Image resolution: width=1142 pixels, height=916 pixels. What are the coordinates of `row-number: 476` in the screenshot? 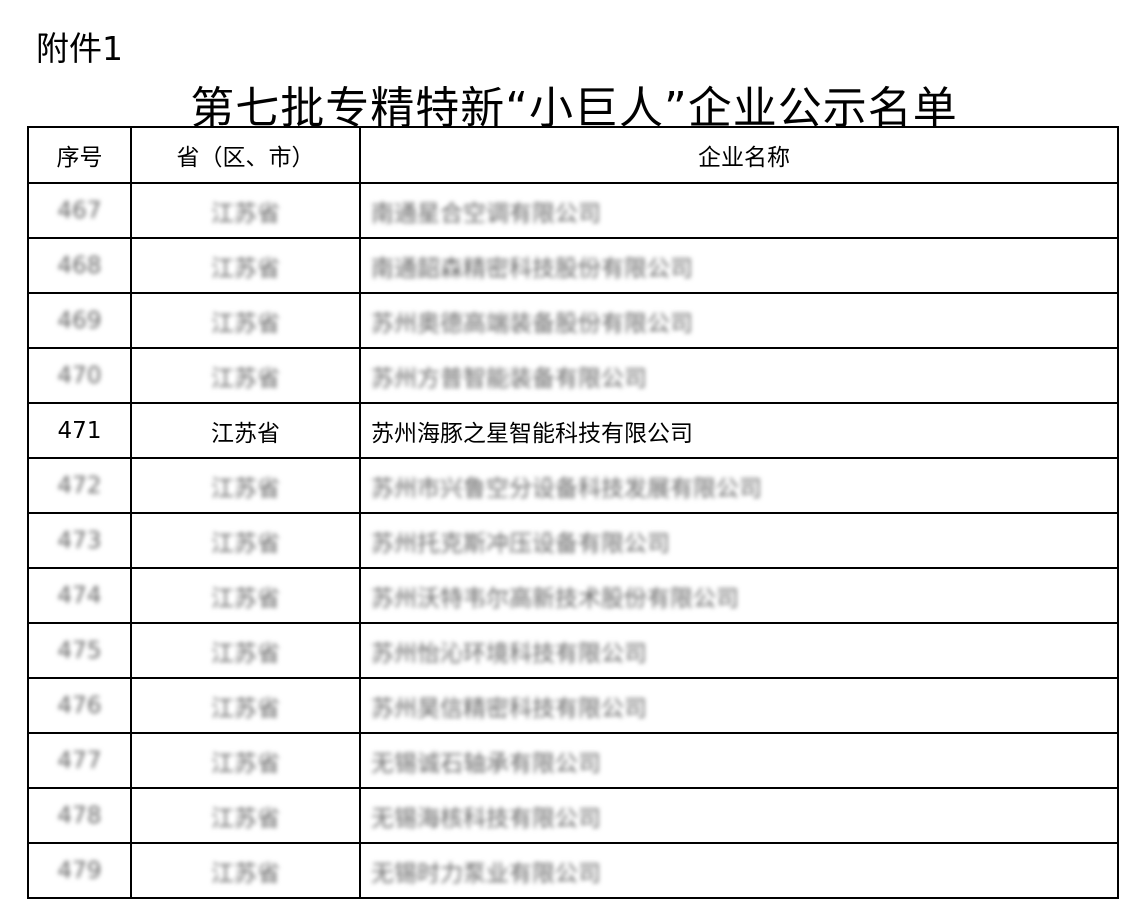 It's located at (79, 705).